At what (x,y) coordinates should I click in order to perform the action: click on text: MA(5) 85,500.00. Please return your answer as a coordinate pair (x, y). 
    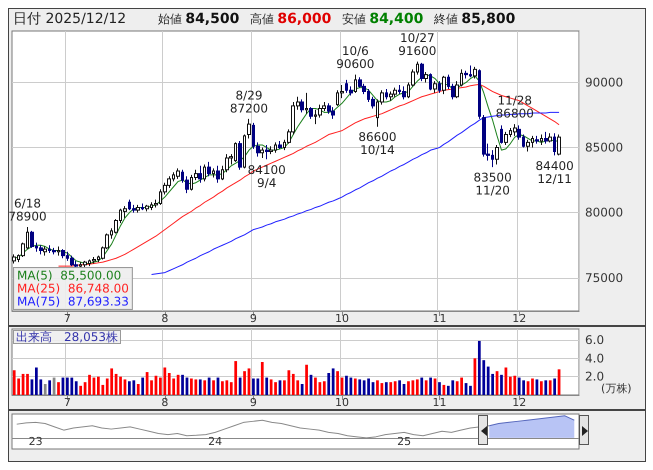
    Looking at the image, I should click on (69, 275).